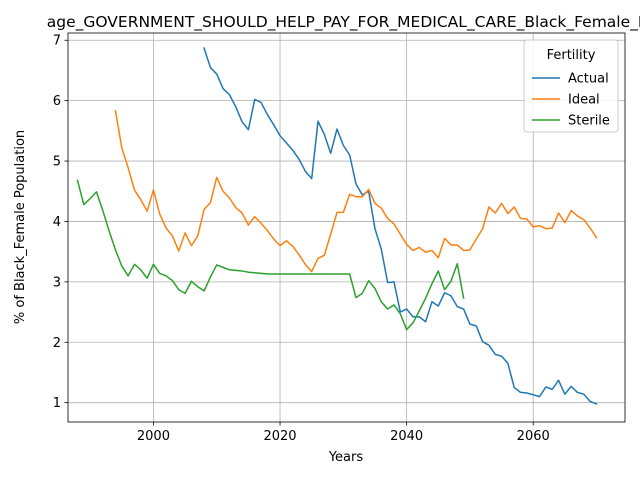 The width and height of the screenshot is (640, 480). I want to click on legend-title: Fertility, so click(571, 55).